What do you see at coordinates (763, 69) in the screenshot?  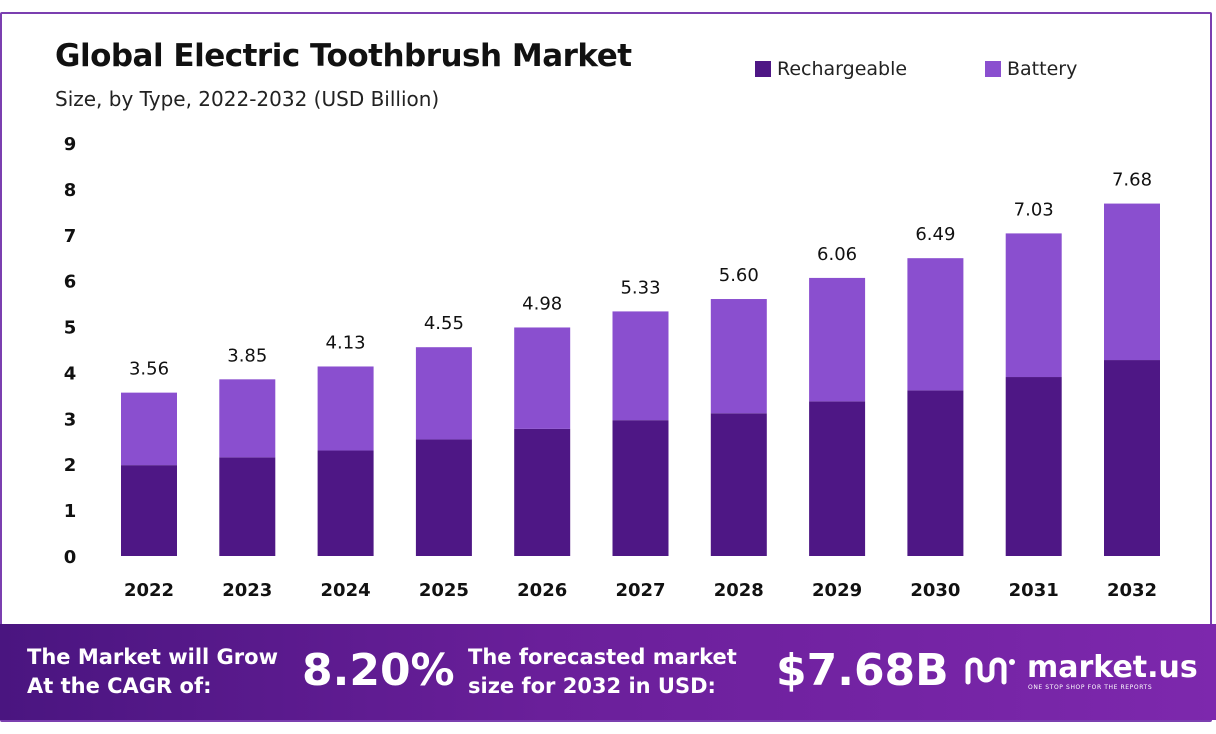 I see `legend-swatch-rechargeable` at bounding box center [763, 69].